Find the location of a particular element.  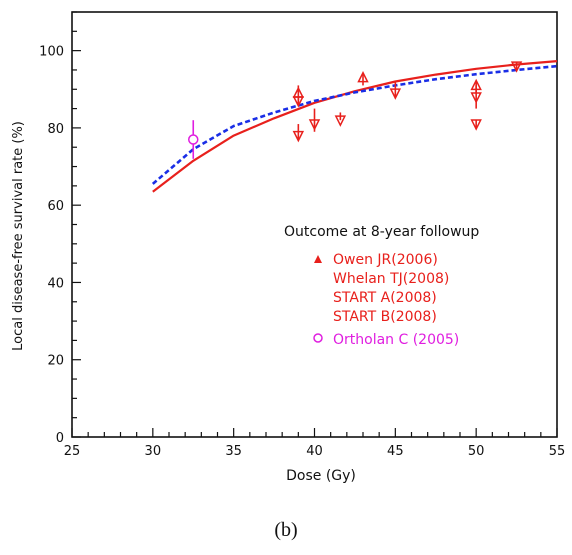

data-point-triangle-up is located at coordinates (363, 77).